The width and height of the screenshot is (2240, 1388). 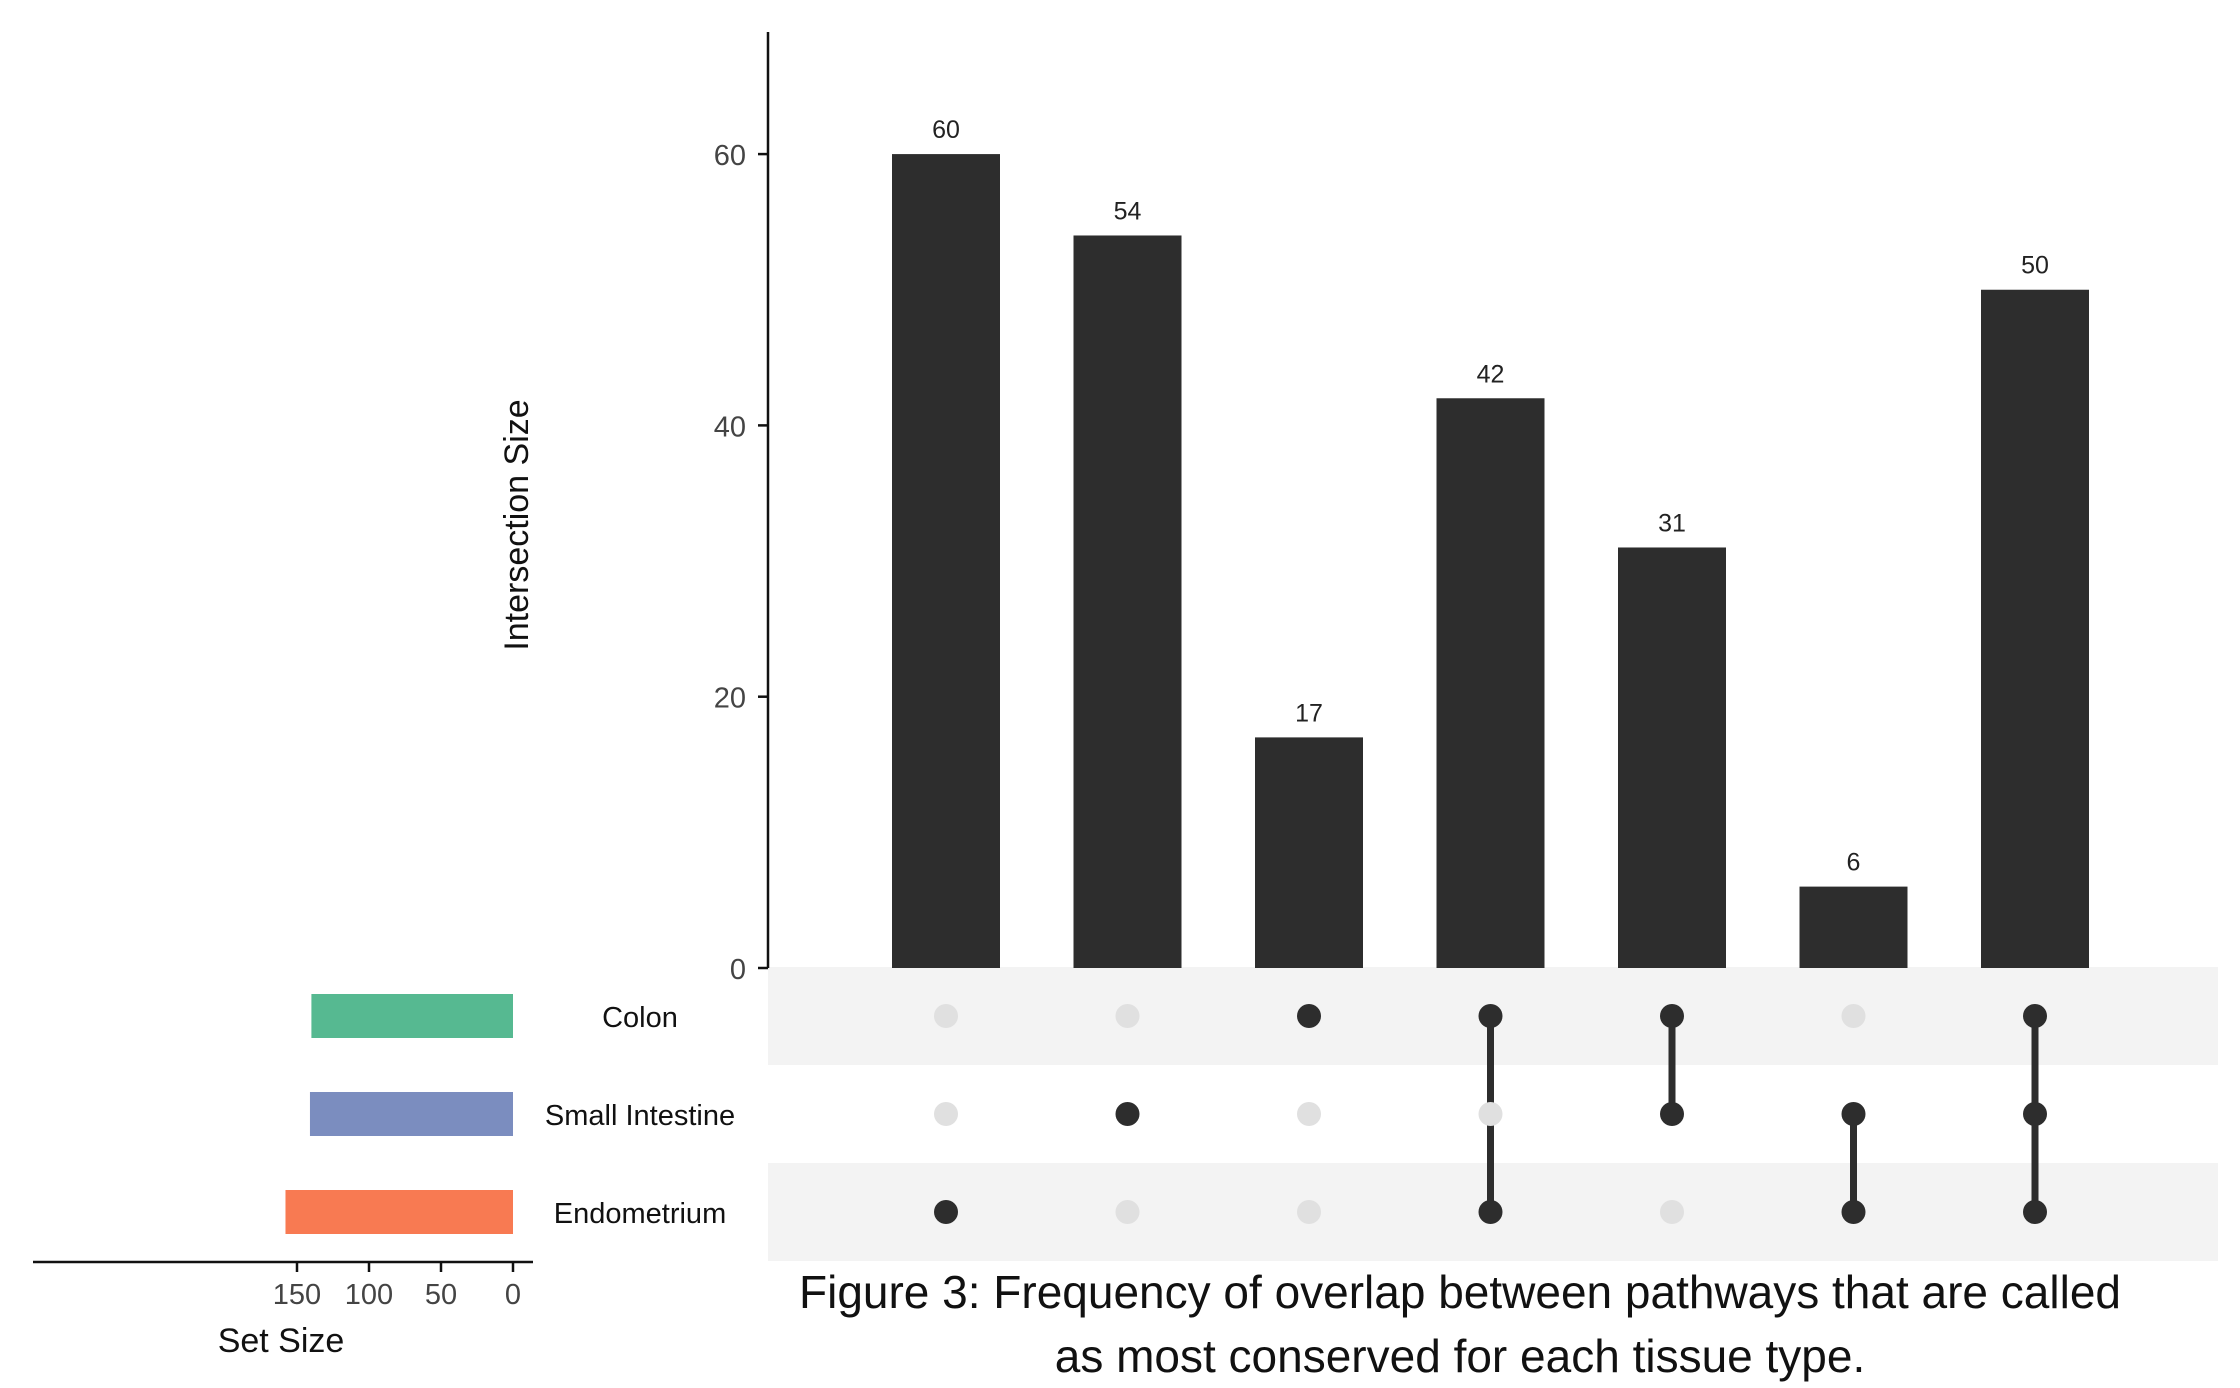 What do you see at coordinates (730, 427) in the screenshot?
I see `y-tick-label: 40` at bounding box center [730, 427].